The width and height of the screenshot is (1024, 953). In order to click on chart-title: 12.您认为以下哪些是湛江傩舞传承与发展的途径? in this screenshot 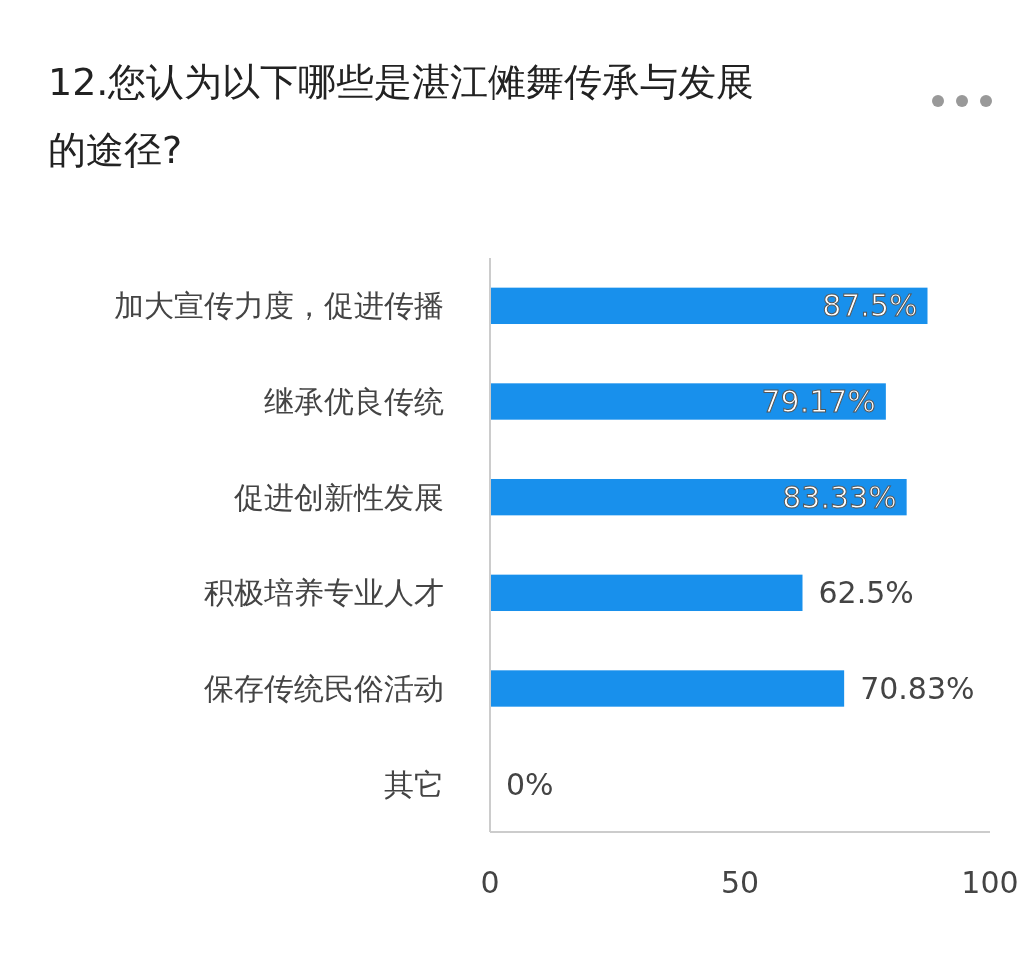, I will do `click(401, 116)`.